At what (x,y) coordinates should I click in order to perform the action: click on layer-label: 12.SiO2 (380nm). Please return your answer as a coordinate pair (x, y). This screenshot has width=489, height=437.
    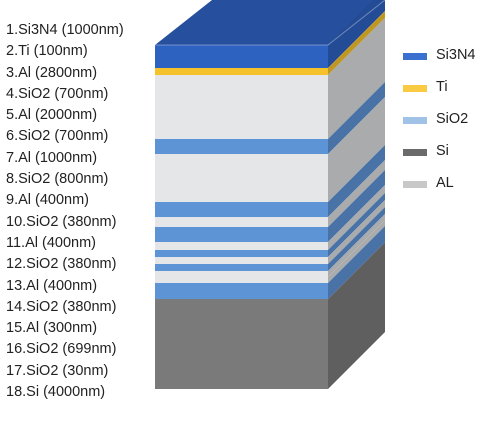
    Looking at the image, I should click on (61, 264).